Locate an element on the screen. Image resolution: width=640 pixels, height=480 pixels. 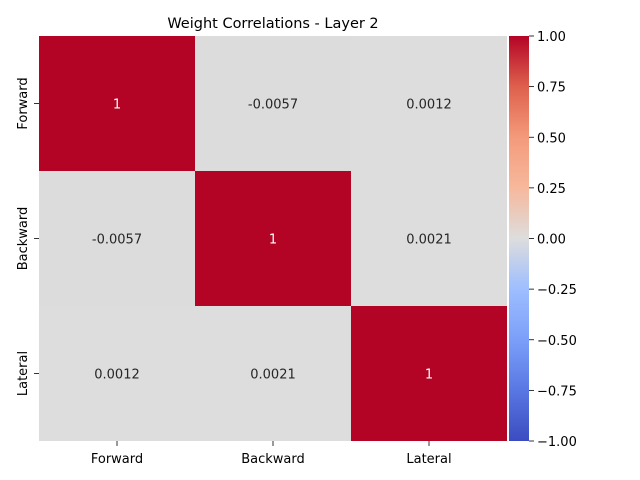
colorbar-tick-label-2: 0.50 is located at coordinates (551, 138).